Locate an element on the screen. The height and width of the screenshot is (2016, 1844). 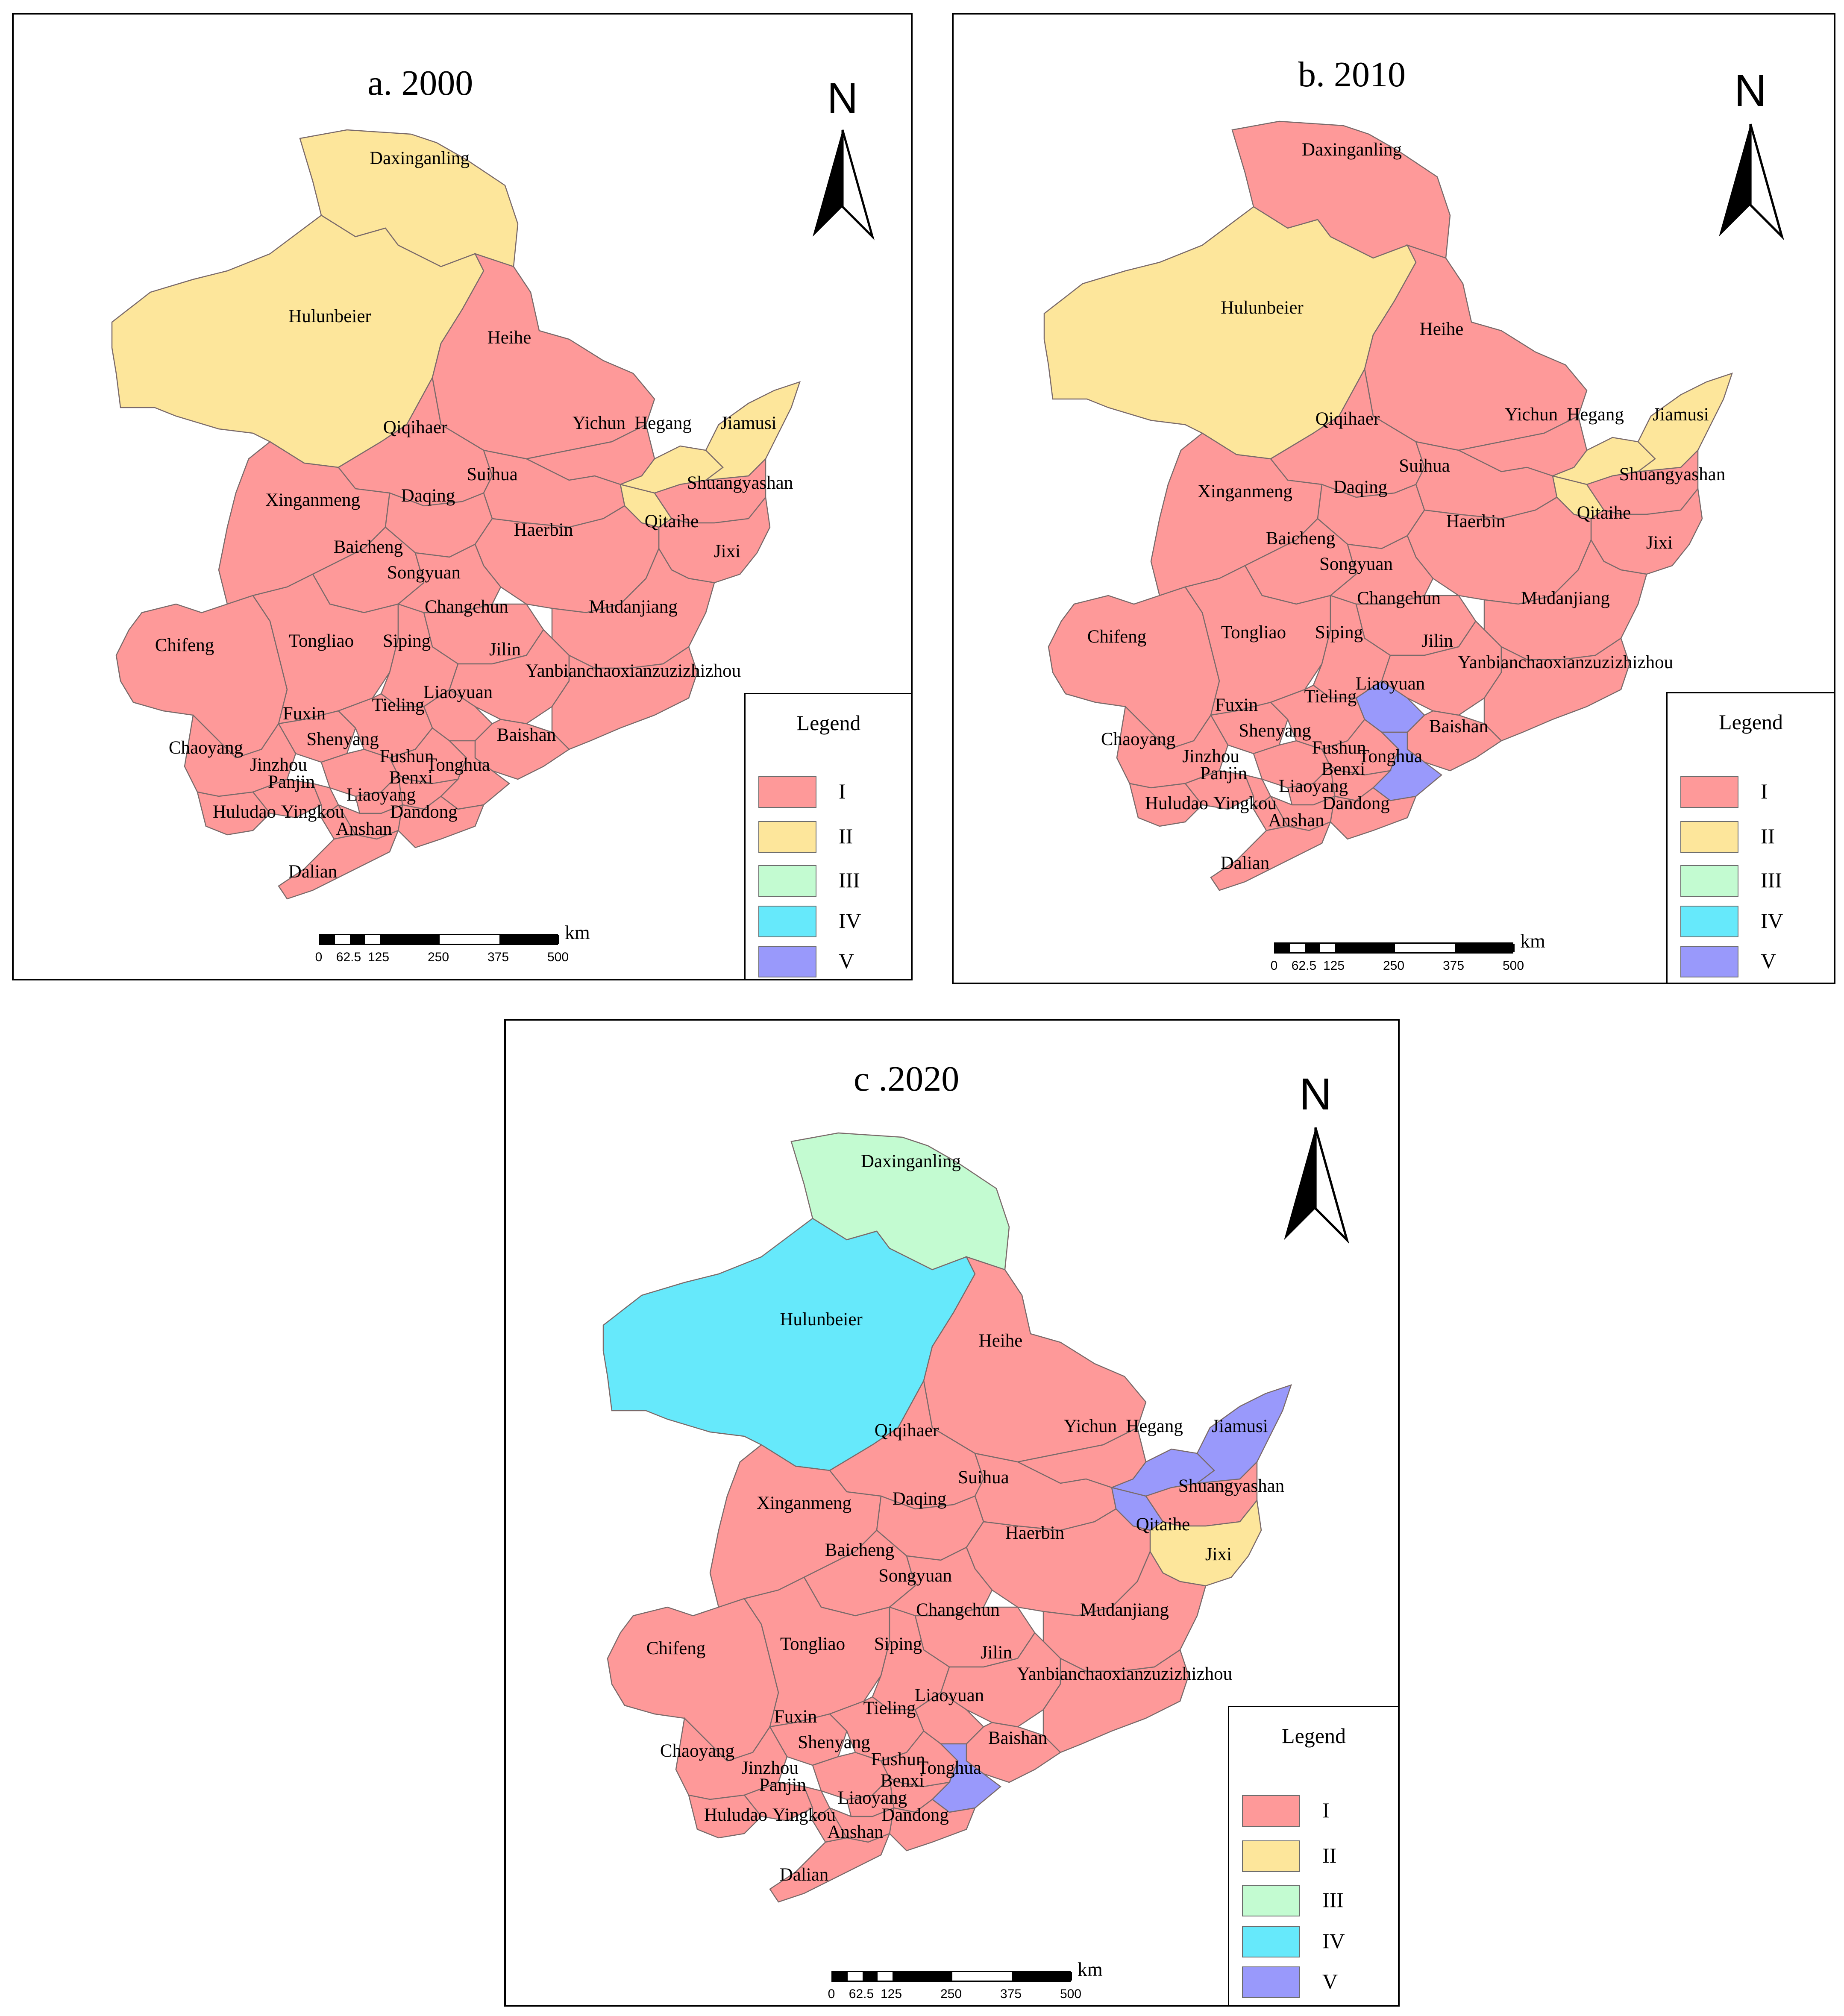
north-arrow-icon: N is located at coordinates (844, 157).